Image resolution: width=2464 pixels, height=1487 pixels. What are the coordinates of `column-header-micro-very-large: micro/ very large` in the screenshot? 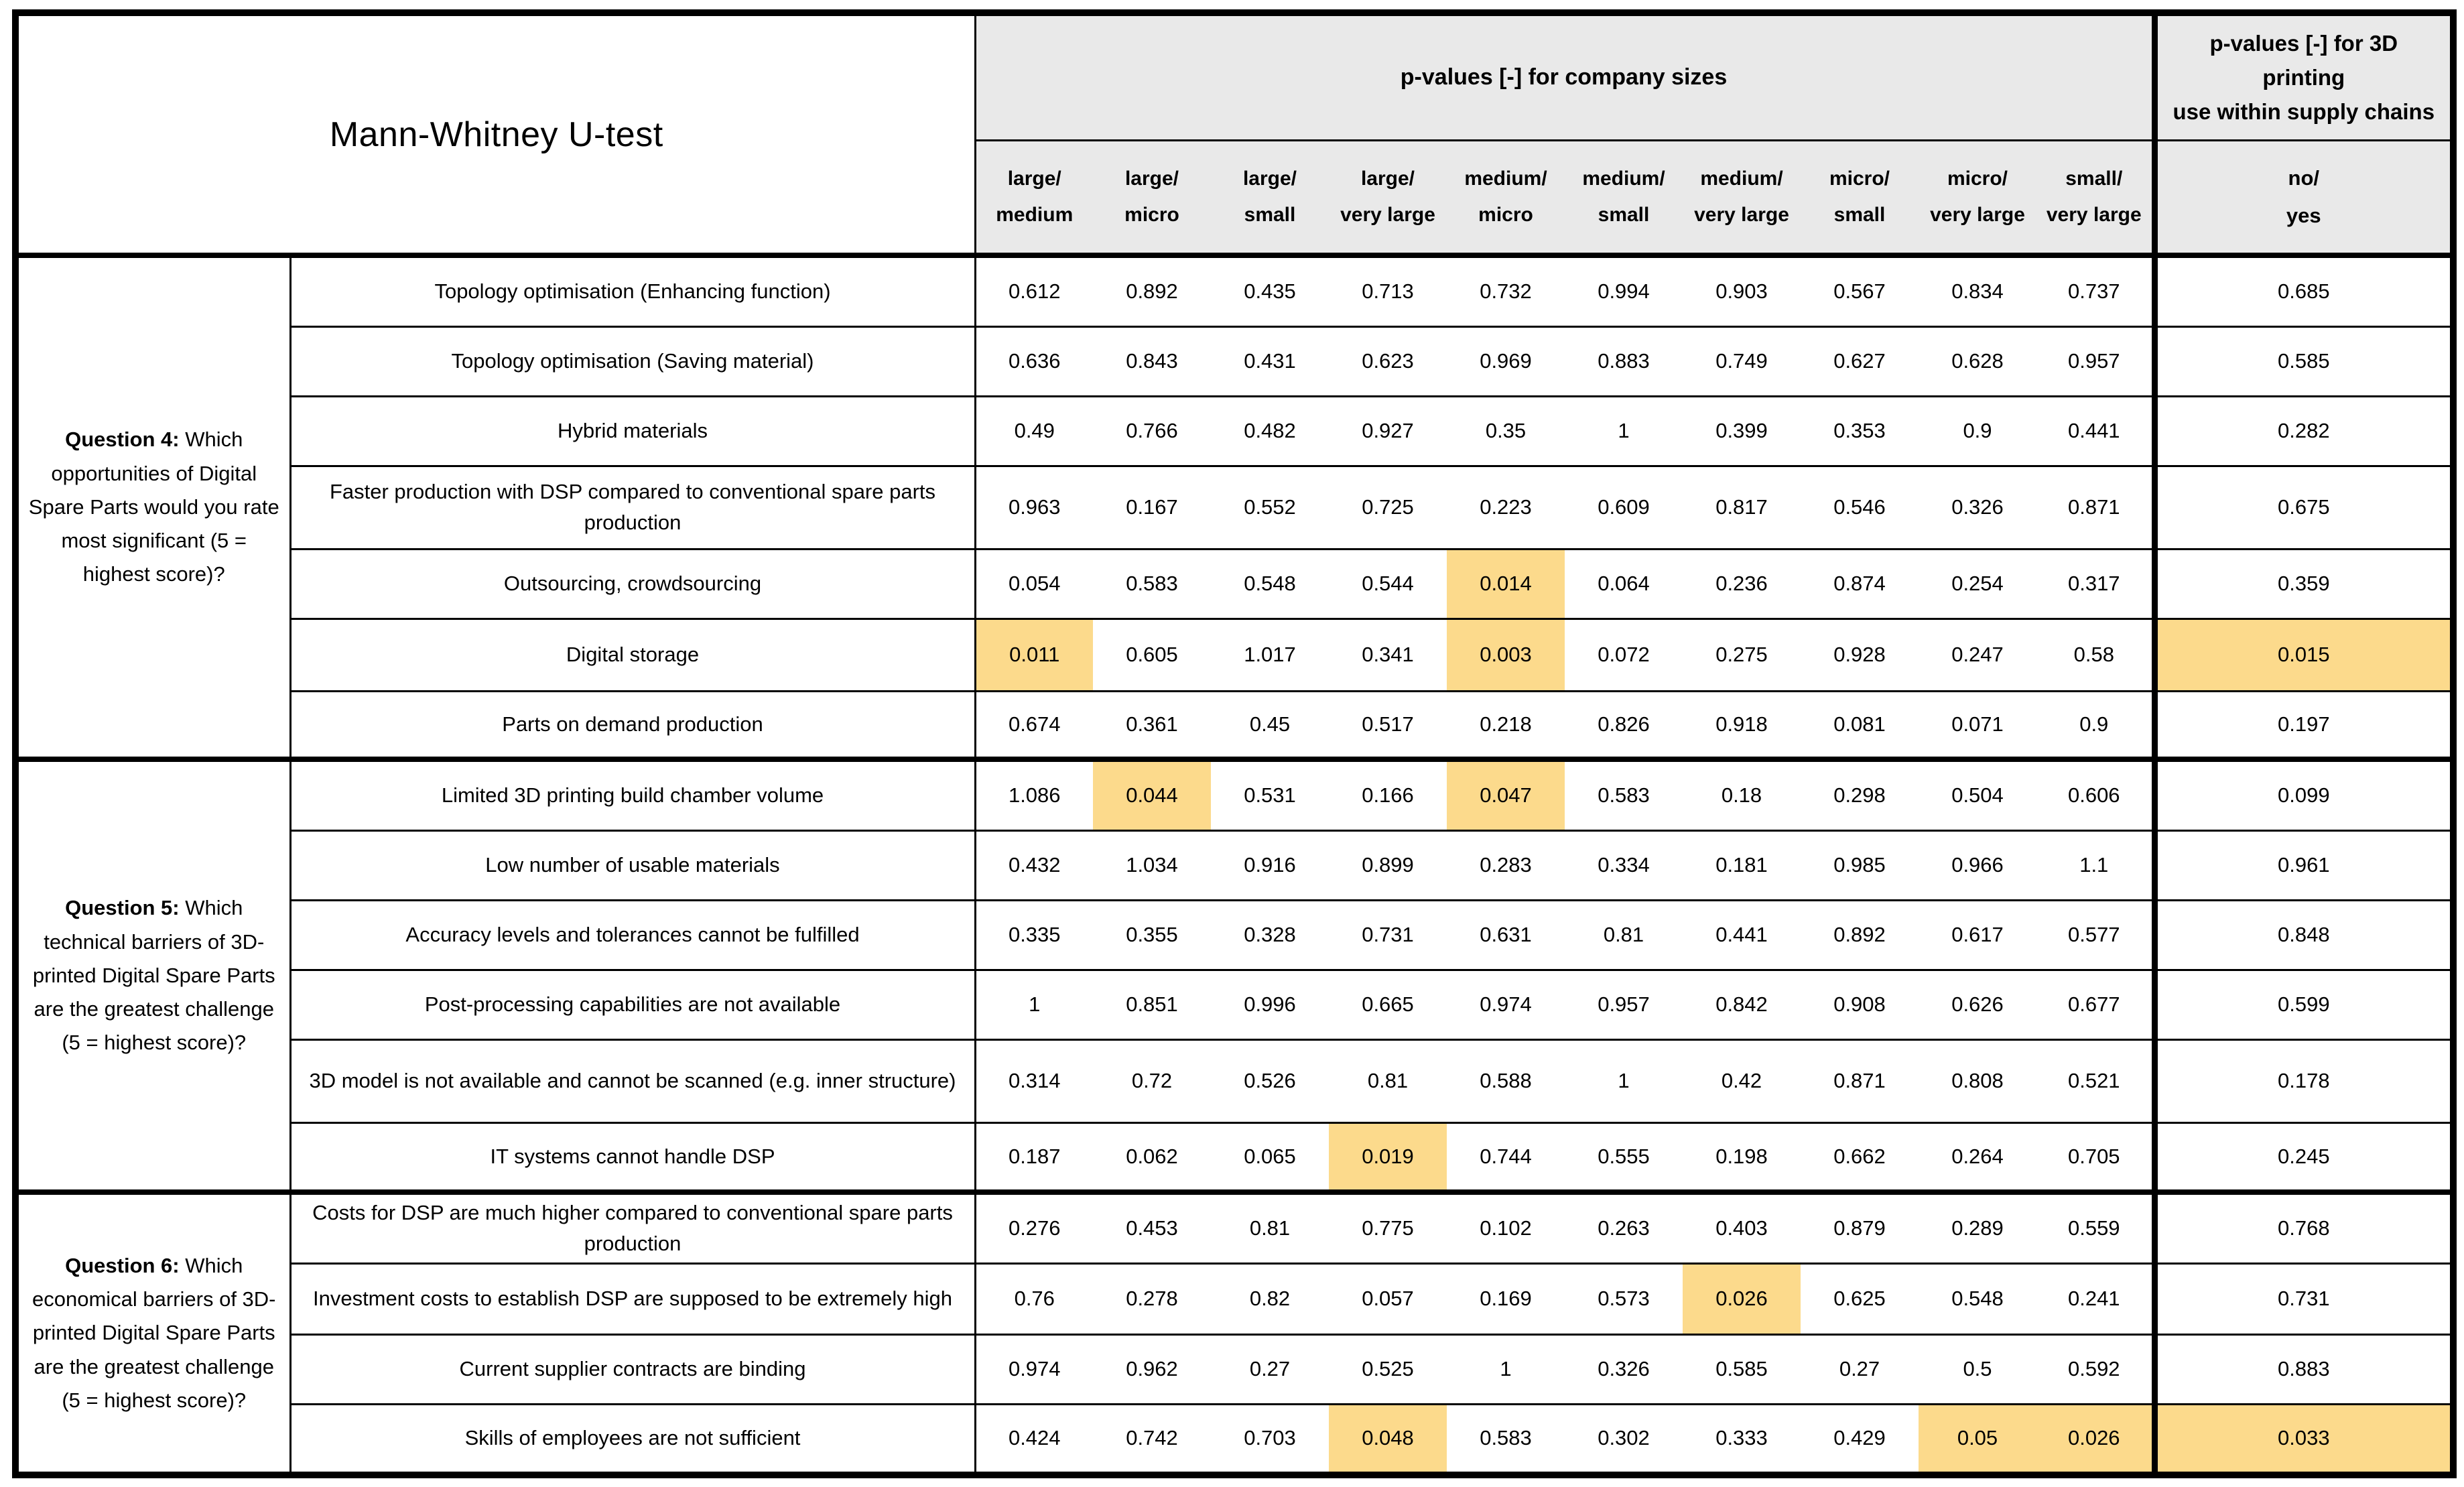 It's located at (1977, 197).